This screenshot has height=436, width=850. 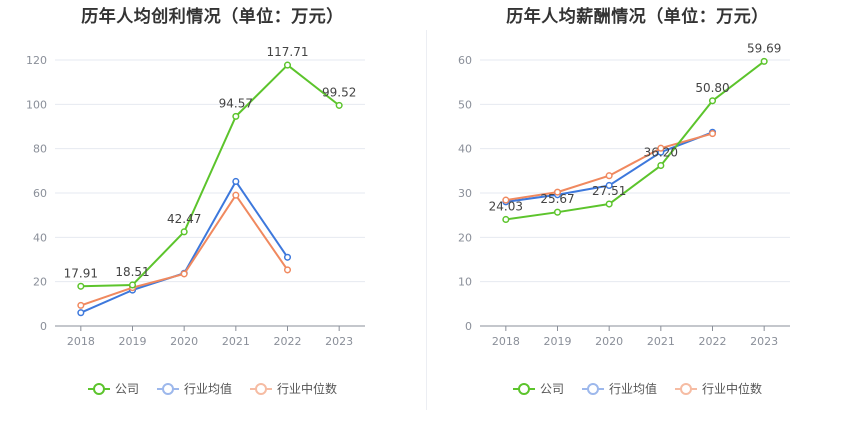 I want to click on y-tick-label: 80, so click(x=40, y=149).